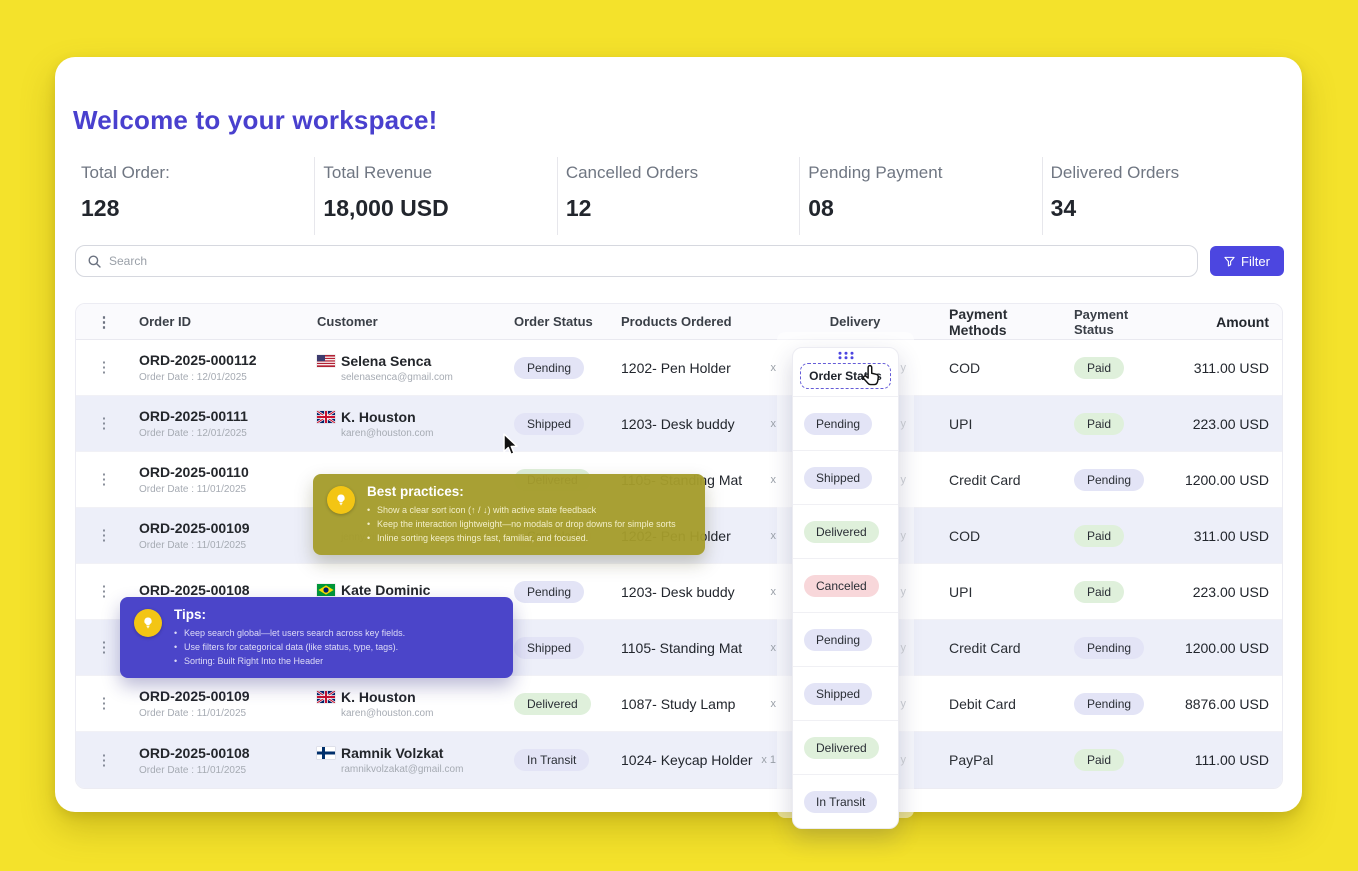  Describe the element at coordinates (578, 208) in the screenshot. I see `stat-value: 12` at that location.